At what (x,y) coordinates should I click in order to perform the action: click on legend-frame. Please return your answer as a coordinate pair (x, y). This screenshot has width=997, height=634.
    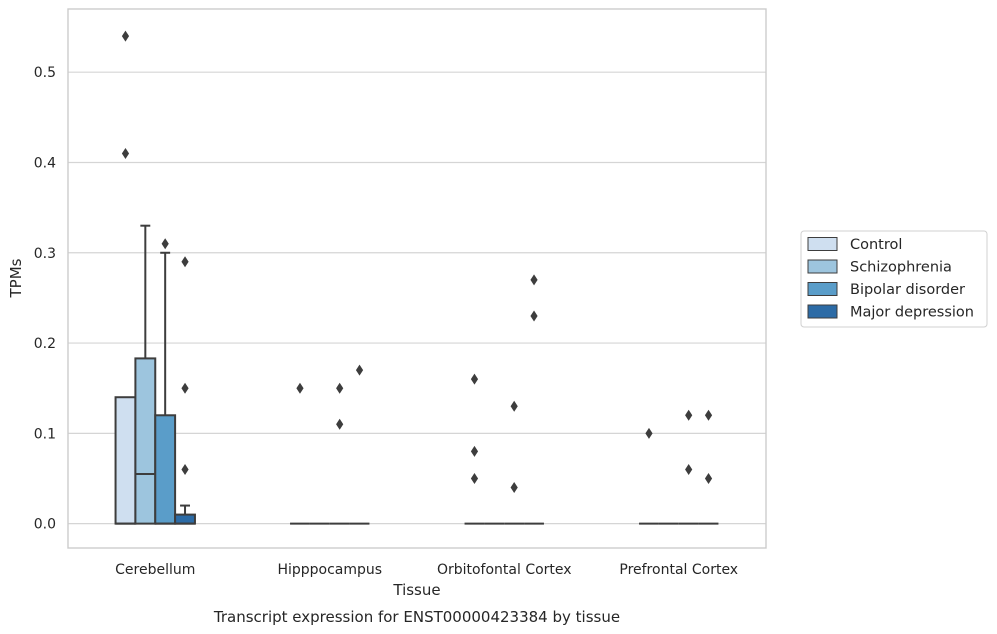
    Looking at the image, I should click on (894, 279).